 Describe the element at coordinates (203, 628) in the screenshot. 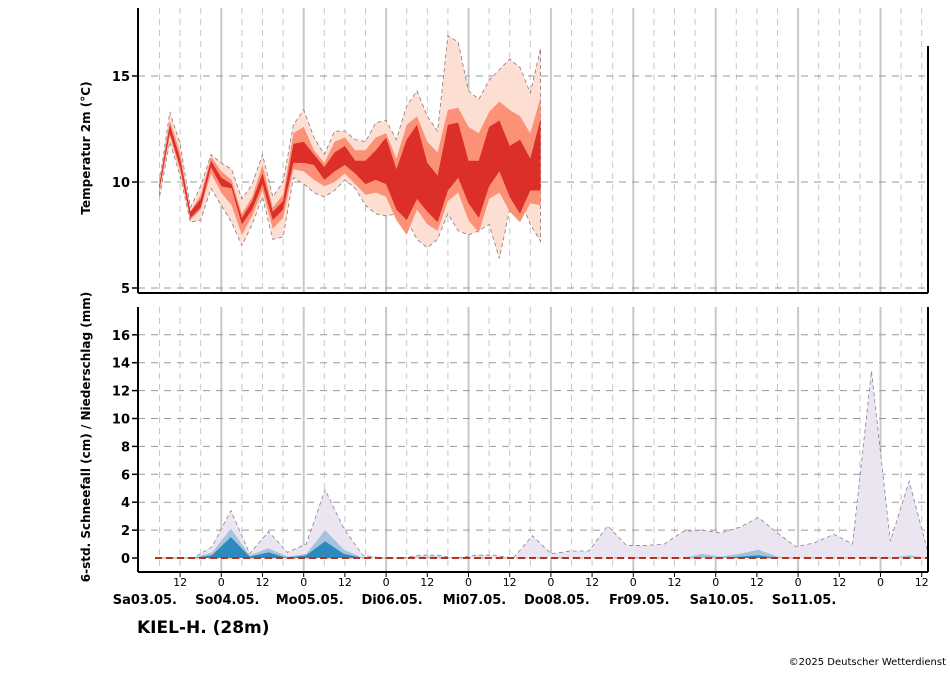

I see `station-title: KIEL-H. (28m)` at that location.